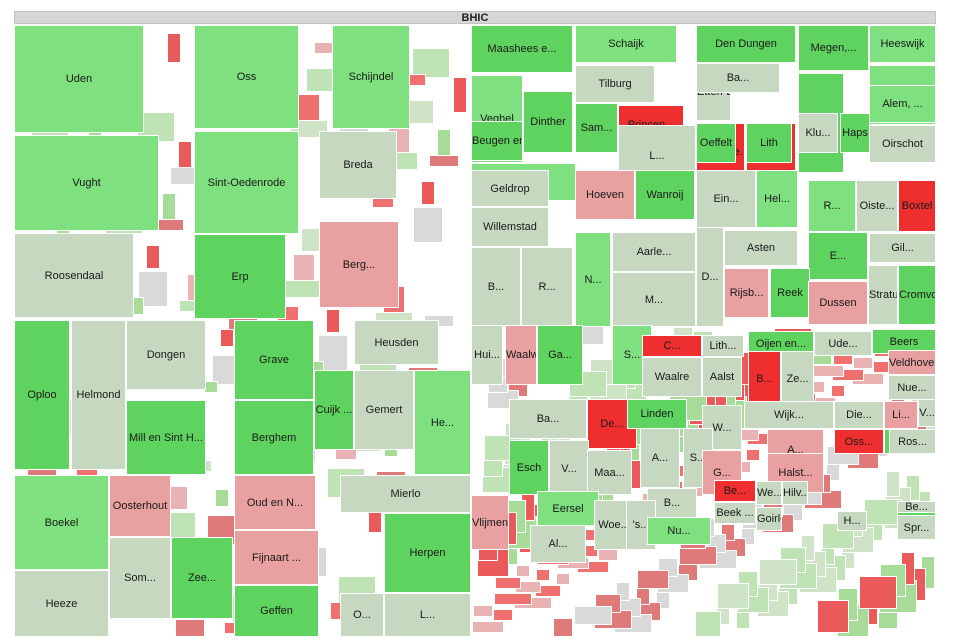  What do you see at coordinates (722, 377) in the screenshot?
I see `treemap-tile: Aalst` at bounding box center [722, 377].